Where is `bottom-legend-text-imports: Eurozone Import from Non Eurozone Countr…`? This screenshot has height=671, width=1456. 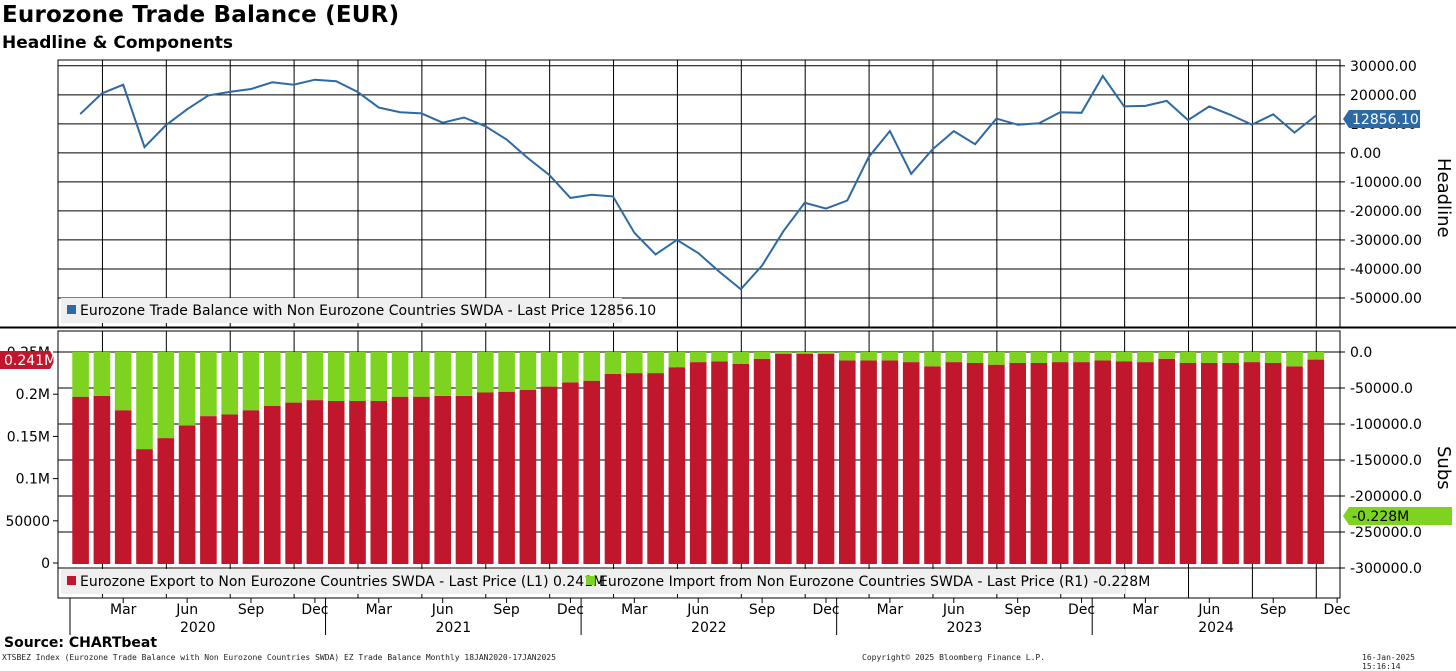 bottom-legend-text-imports: Eurozone Import from Non Eurozone Countr… is located at coordinates (874, 582).